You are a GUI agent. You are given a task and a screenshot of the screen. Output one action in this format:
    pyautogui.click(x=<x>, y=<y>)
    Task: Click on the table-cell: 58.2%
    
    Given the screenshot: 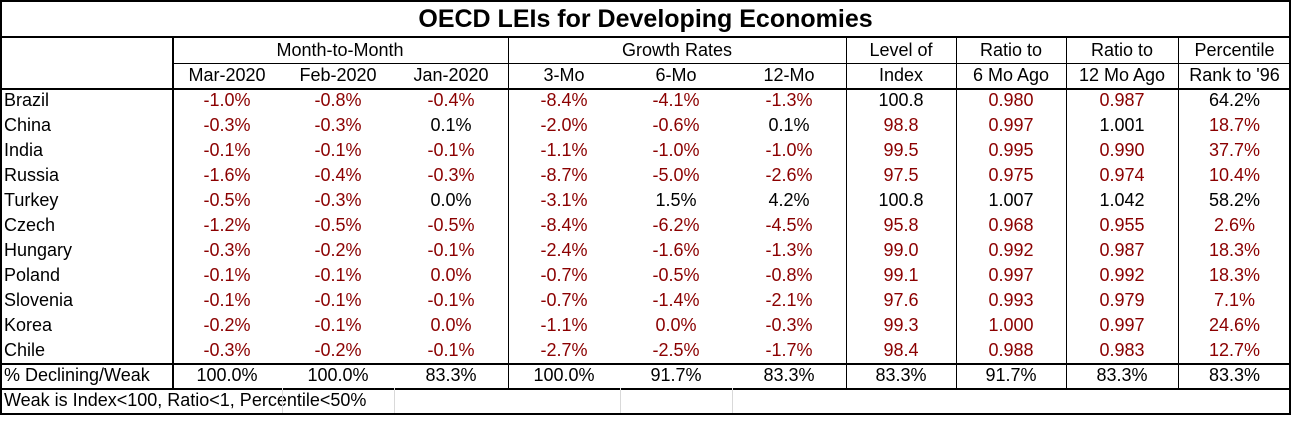 What is the action you would take?
    pyautogui.click(x=1234, y=200)
    